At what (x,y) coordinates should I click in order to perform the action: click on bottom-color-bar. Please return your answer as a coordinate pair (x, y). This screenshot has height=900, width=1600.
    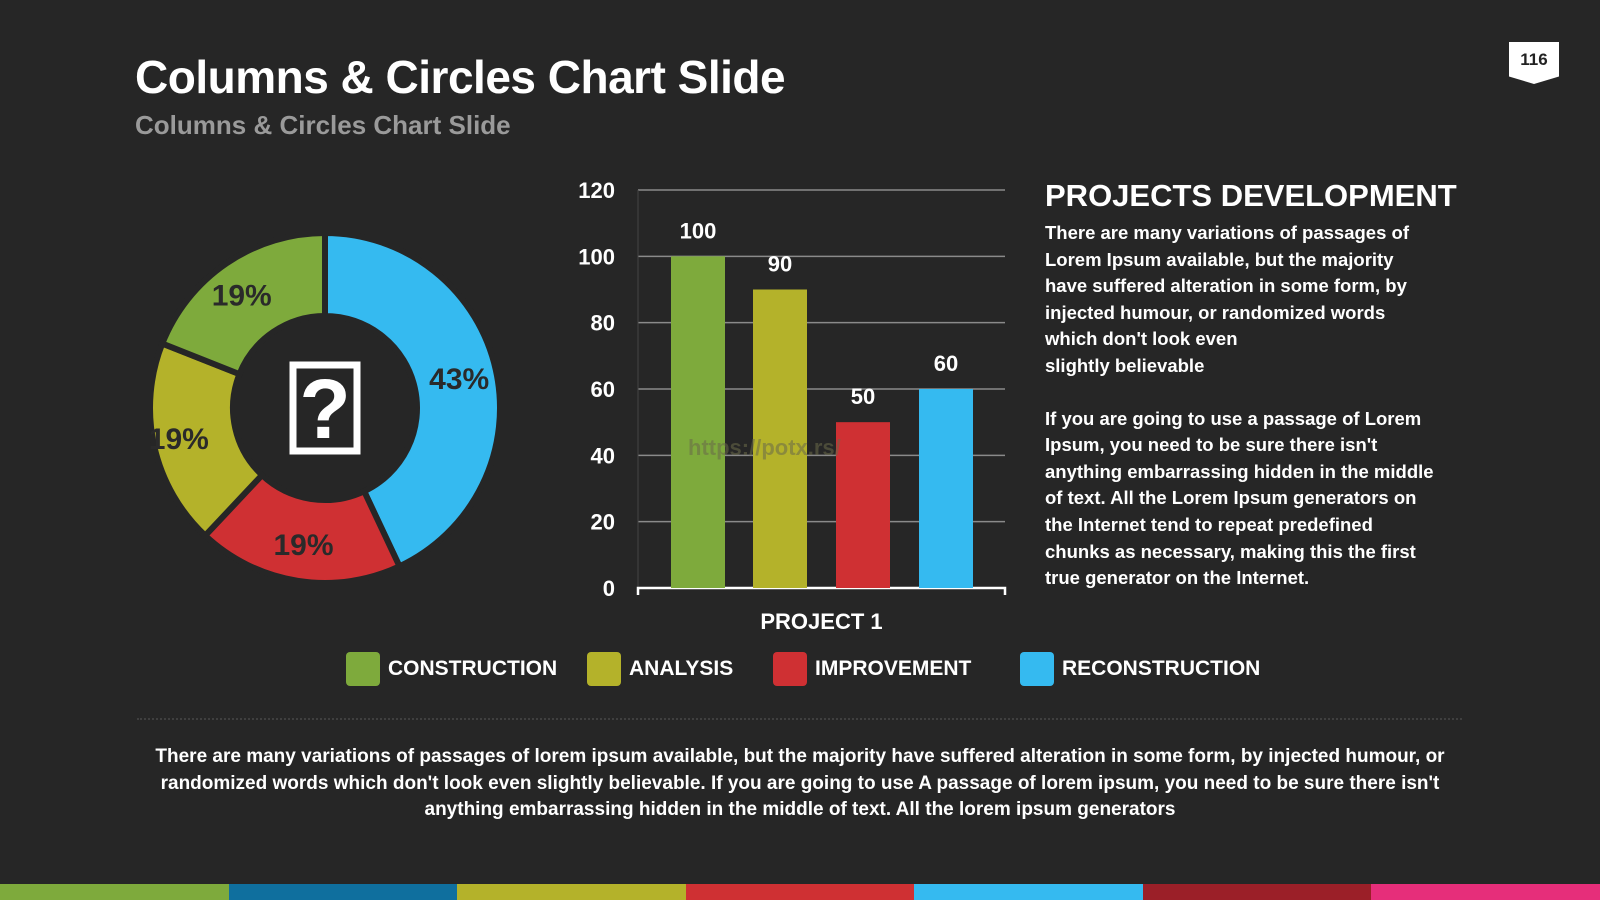
    Looking at the image, I should click on (800, 892).